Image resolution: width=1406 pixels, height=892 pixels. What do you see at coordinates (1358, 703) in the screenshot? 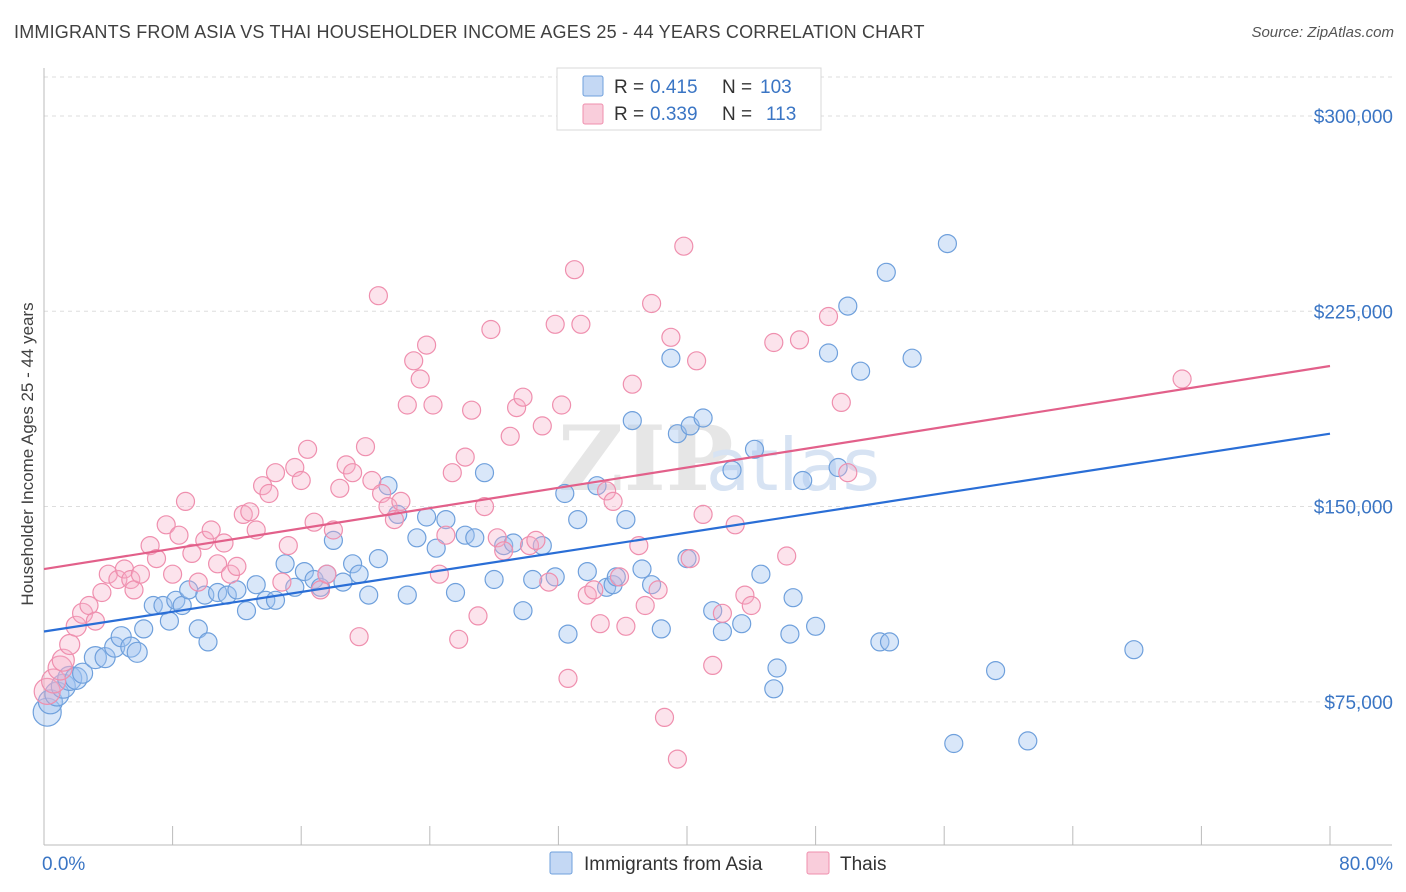
I see `y-tick-label-0: $75,000` at bounding box center [1358, 703].